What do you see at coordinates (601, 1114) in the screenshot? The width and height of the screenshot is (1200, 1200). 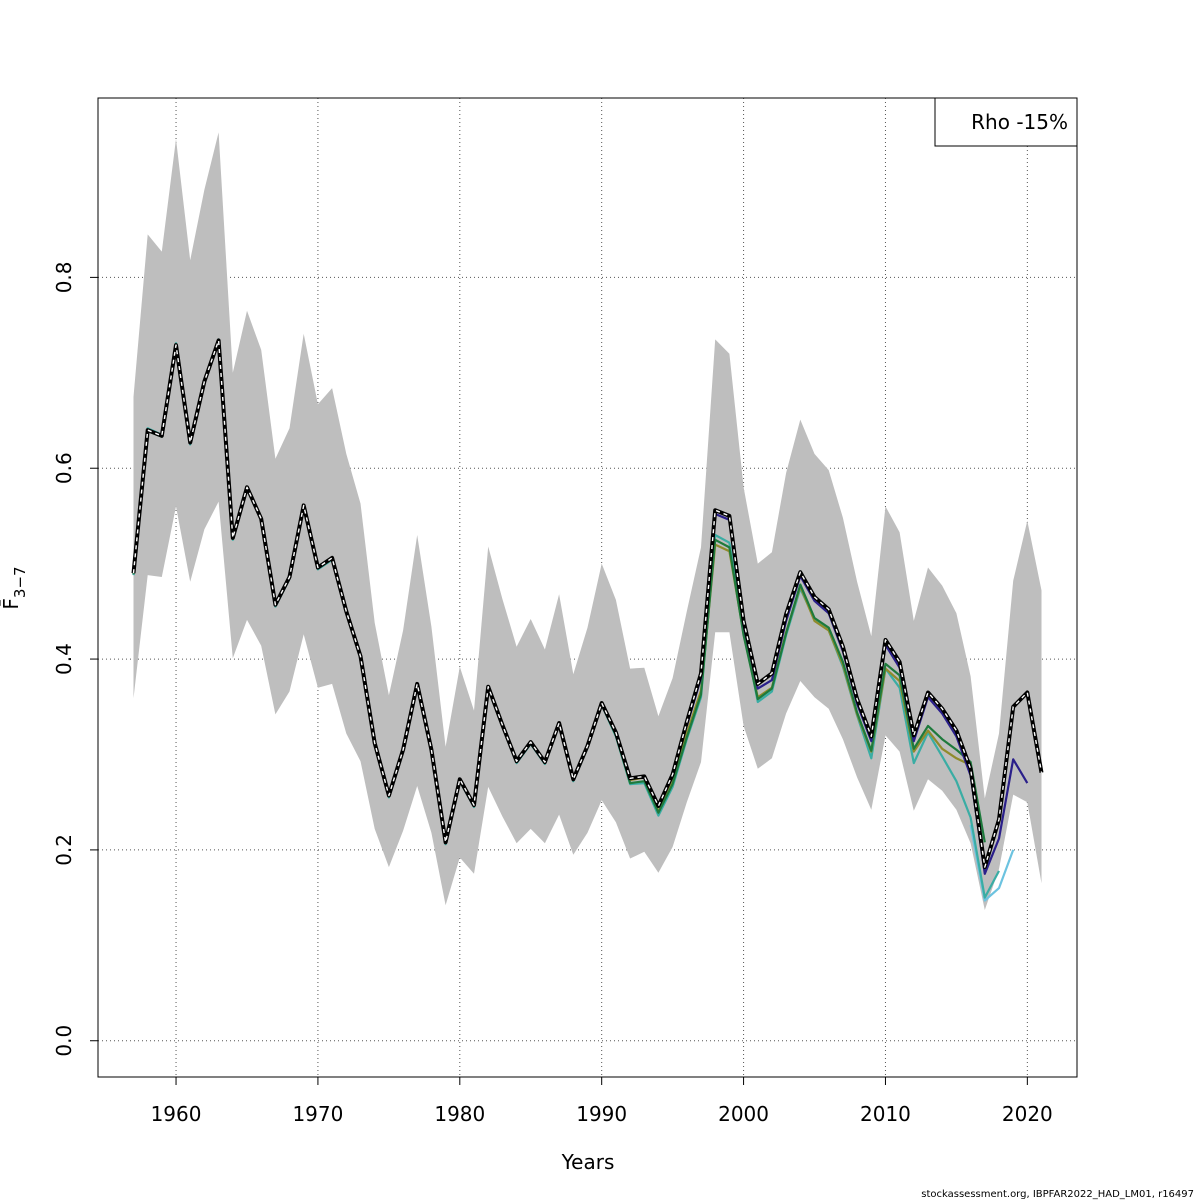 I see `x-tick-label: 1990` at bounding box center [601, 1114].